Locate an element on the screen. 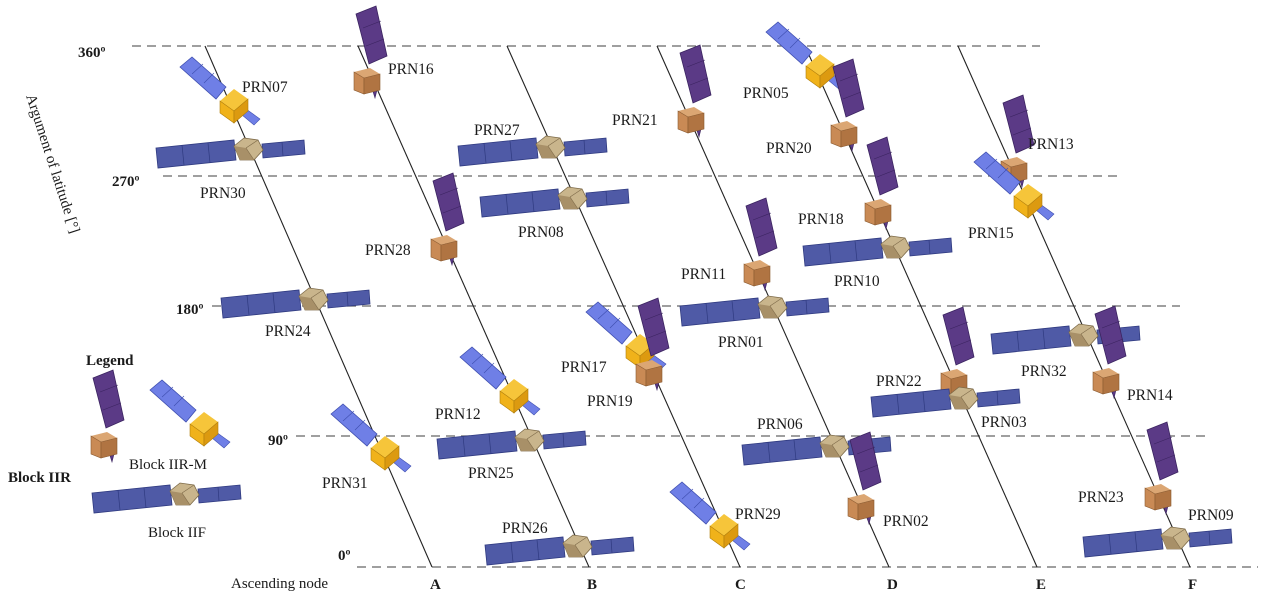 The image size is (1263, 597). legend-label-block-iif: Block IIF is located at coordinates (177, 533).